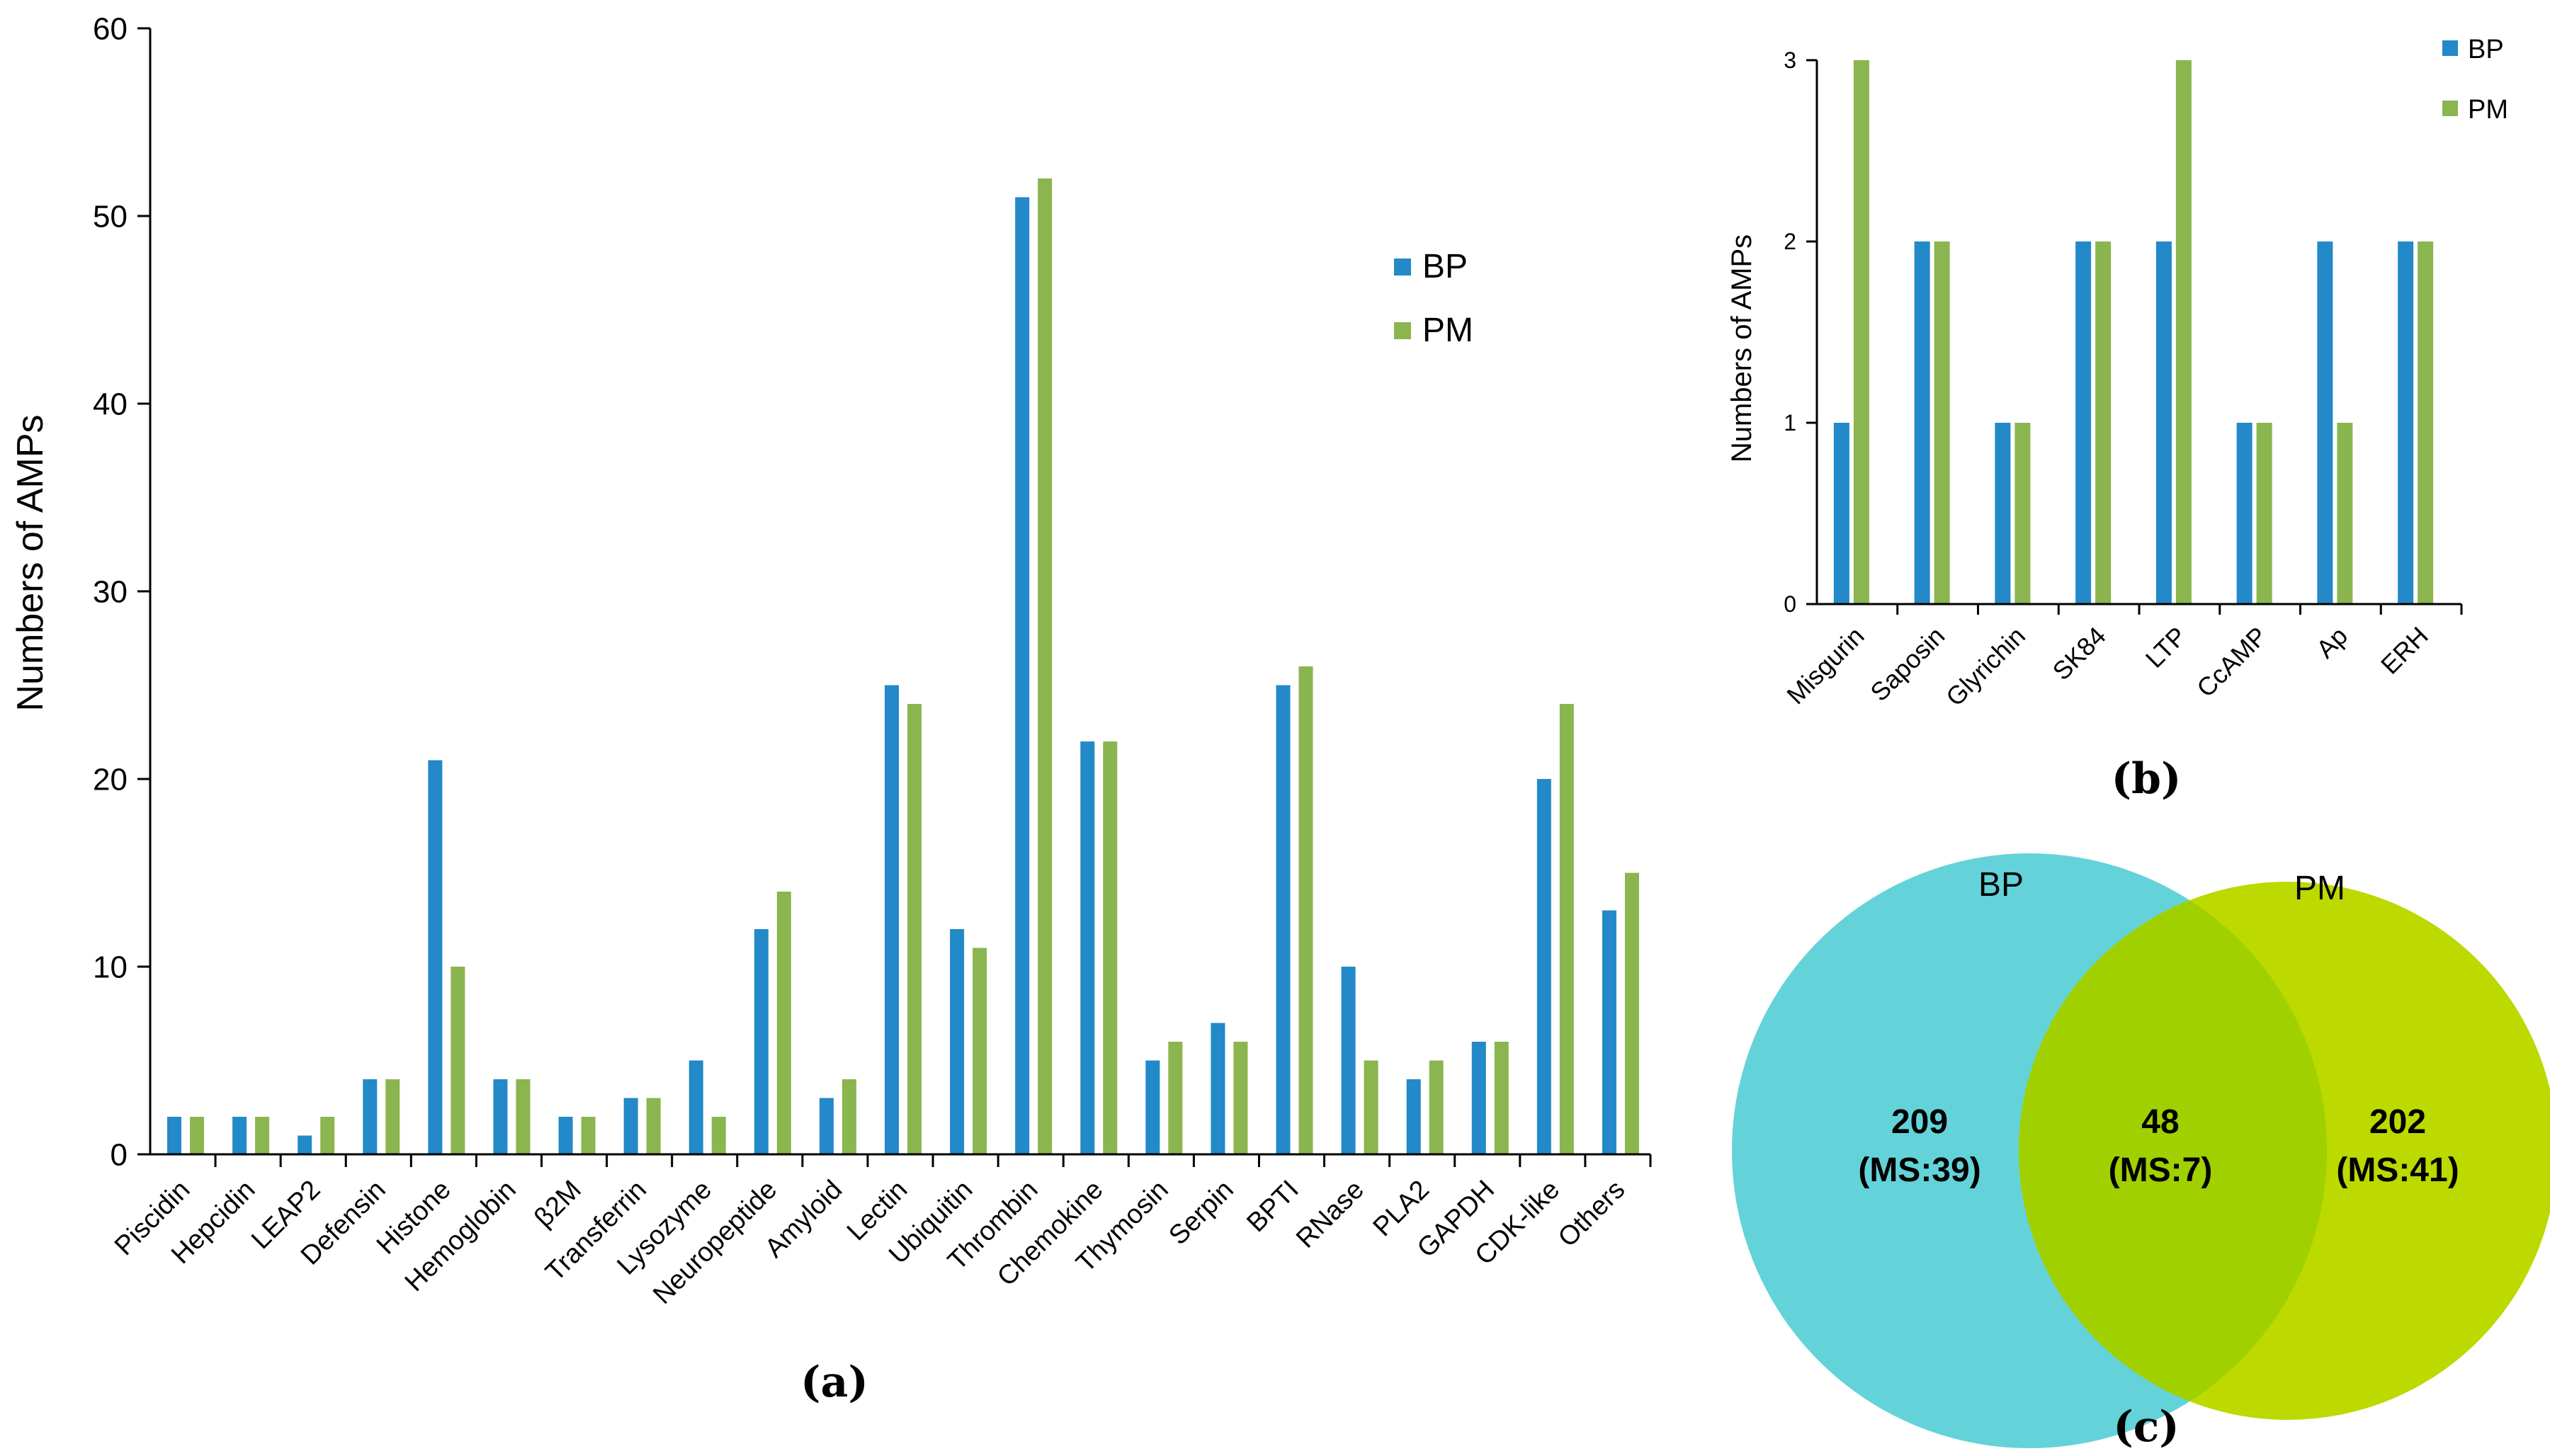  Describe the element at coordinates (630, 1126) in the screenshot. I see `chart-a-bar-bp-transferrin` at that location.